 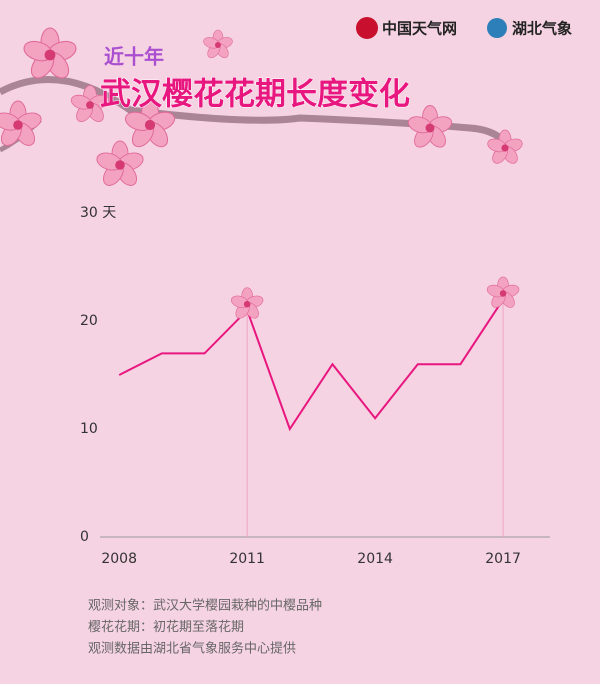 I want to click on note: 观测对象：武汉大学樱园栽种的中樱品种, so click(x=205, y=606).